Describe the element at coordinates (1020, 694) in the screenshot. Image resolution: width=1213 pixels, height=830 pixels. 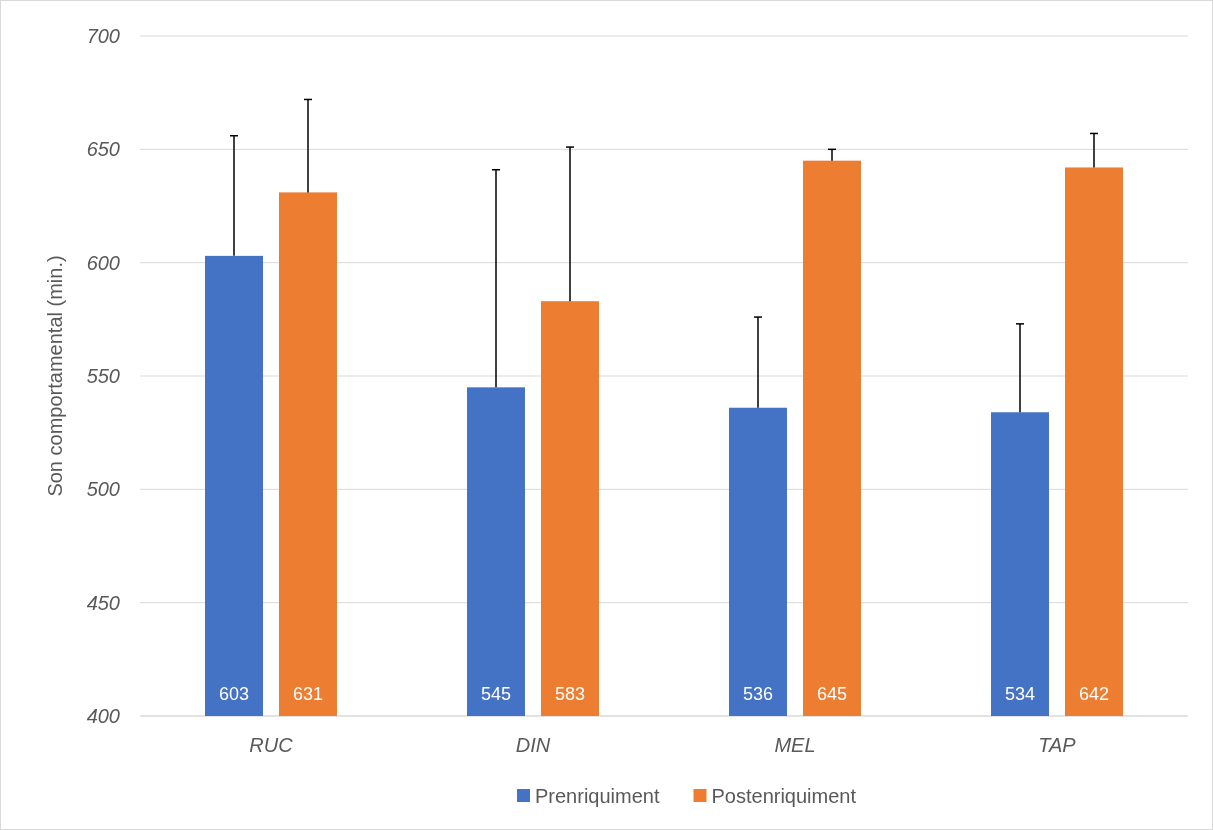
I see `data-label: 534` at that location.